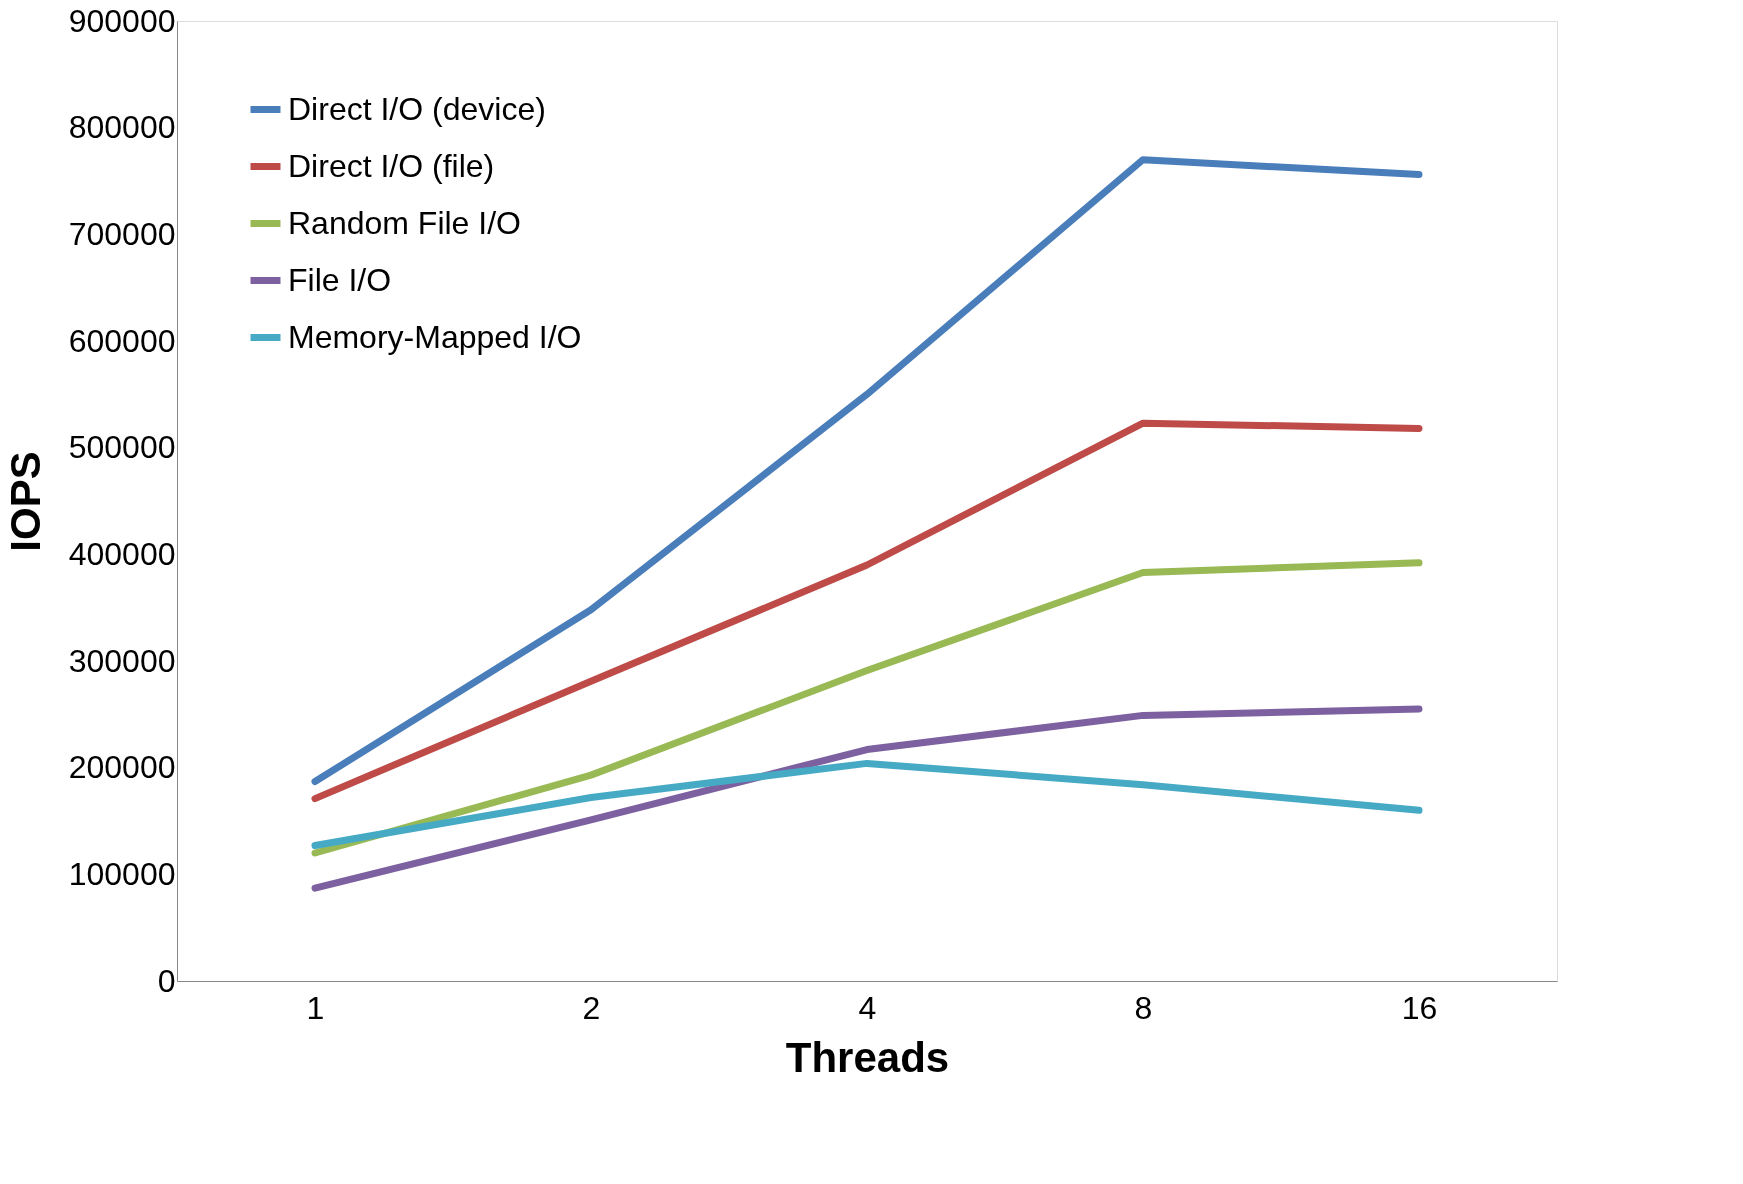 Image resolution: width=1743 pixels, height=1184 pixels. I want to click on legend-label: Memory-Mapped I/O, so click(435, 336).